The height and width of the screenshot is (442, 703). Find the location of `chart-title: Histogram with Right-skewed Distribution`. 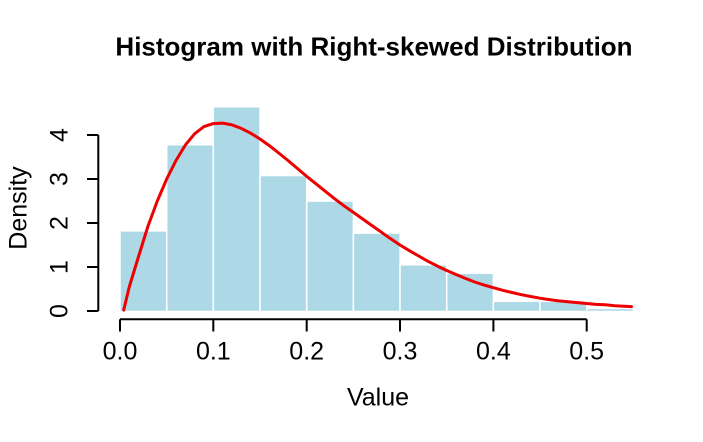

chart-title: Histogram with Right-skewed Distribution is located at coordinates (374, 46).